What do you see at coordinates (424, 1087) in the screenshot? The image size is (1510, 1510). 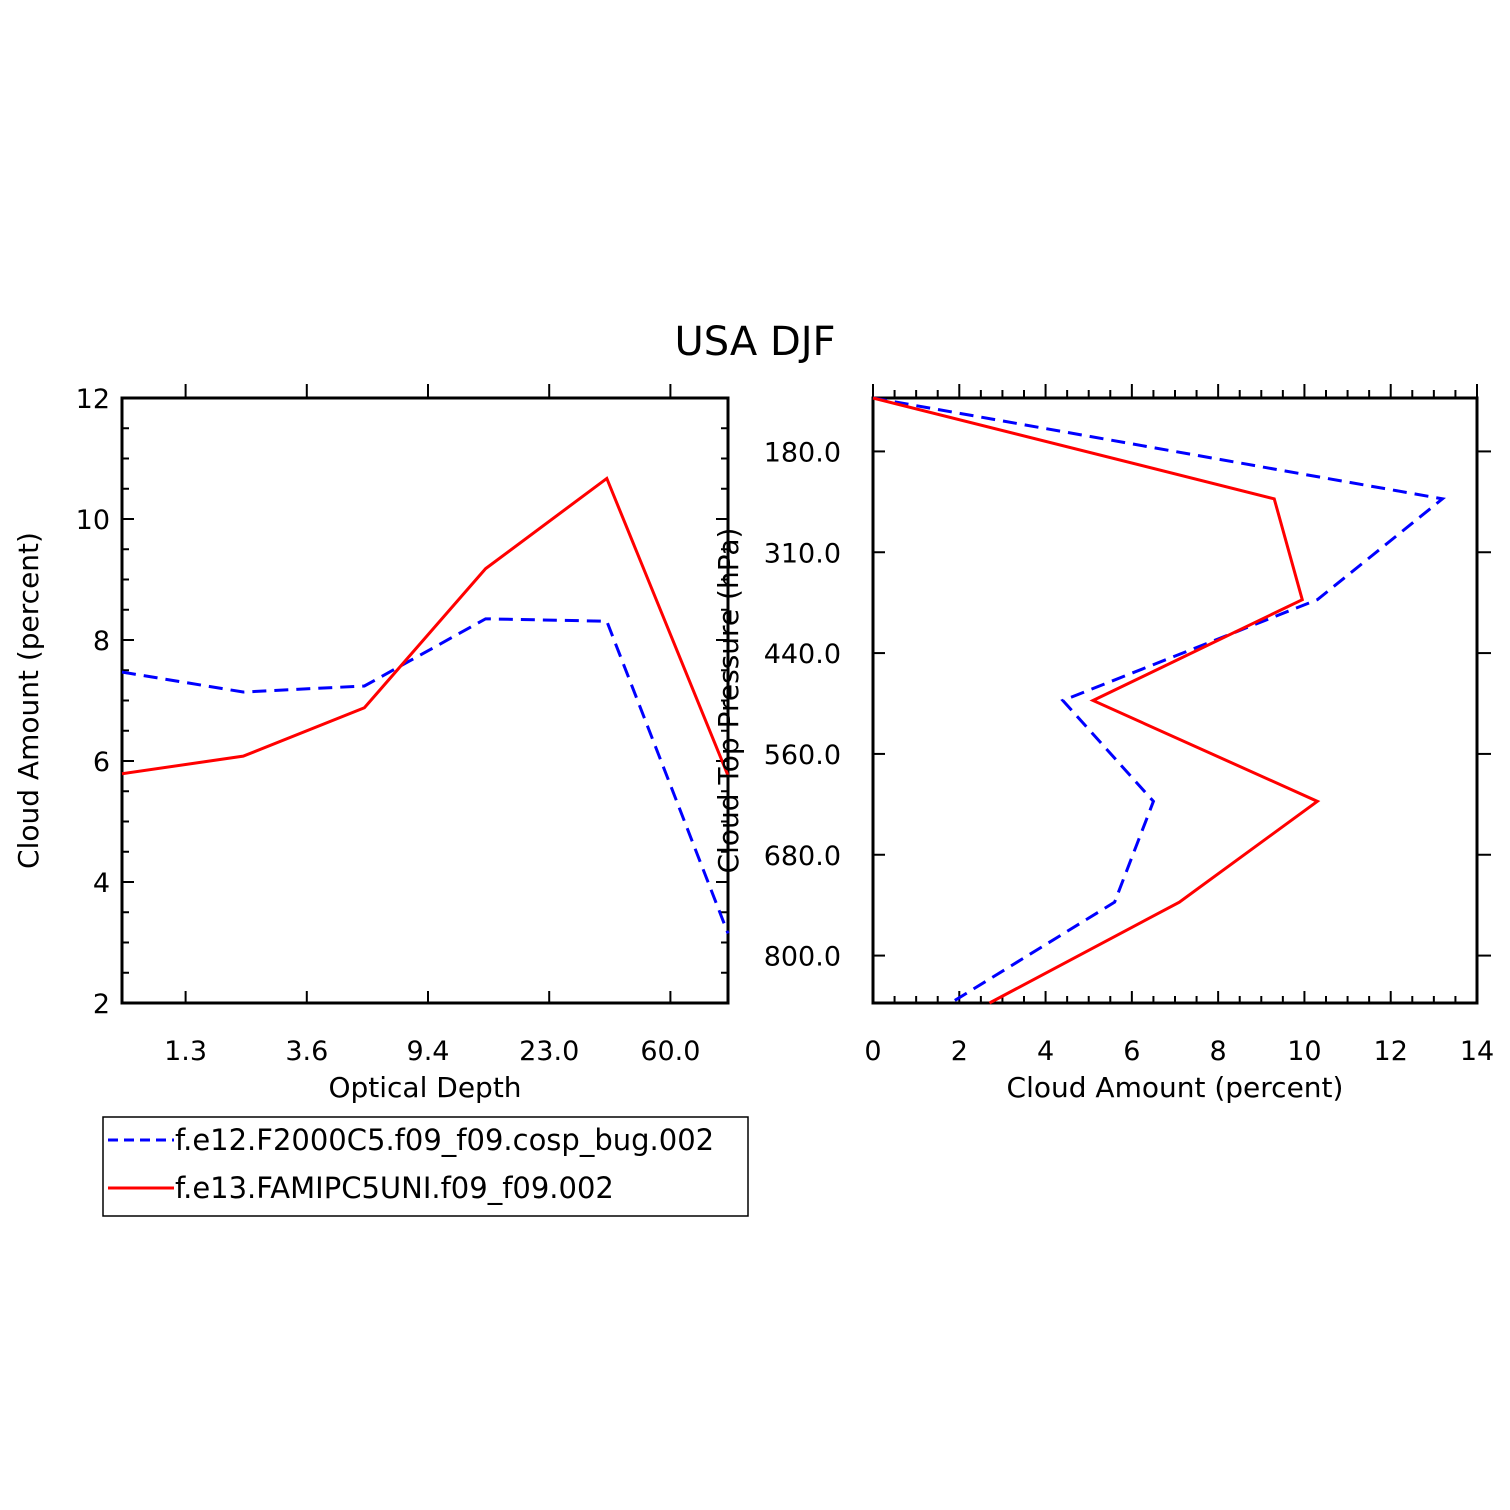 I see `left-x-axis-label: Optical Depth` at bounding box center [424, 1087].